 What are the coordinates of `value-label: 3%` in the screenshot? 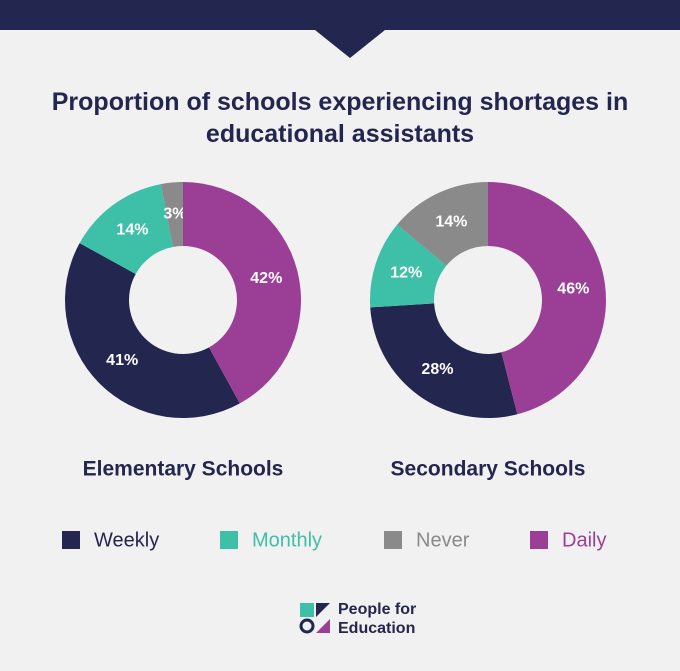 It's located at (174, 214).